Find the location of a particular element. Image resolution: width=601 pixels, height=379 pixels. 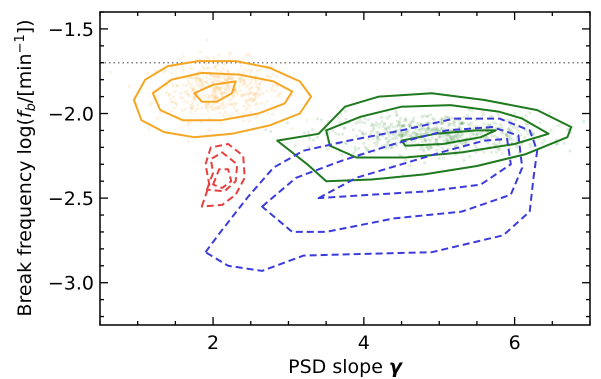

y-axis-label-sup: −1 is located at coordinates (20, 43).